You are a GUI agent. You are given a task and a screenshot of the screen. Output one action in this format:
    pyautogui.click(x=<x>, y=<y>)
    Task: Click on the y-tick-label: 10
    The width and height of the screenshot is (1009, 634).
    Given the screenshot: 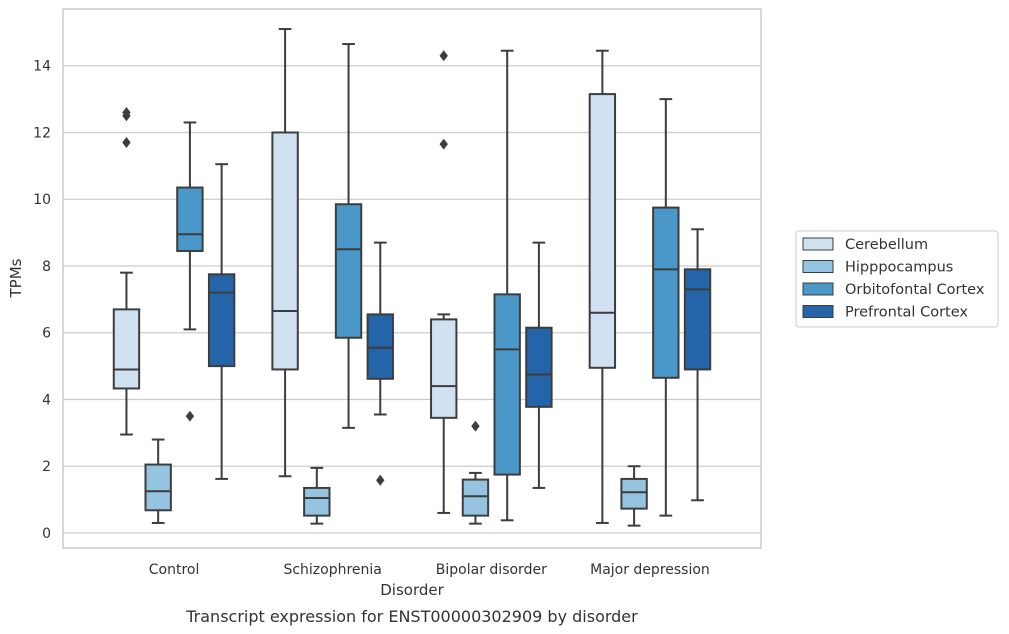 What is the action you would take?
    pyautogui.click(x=42, y=200)
    